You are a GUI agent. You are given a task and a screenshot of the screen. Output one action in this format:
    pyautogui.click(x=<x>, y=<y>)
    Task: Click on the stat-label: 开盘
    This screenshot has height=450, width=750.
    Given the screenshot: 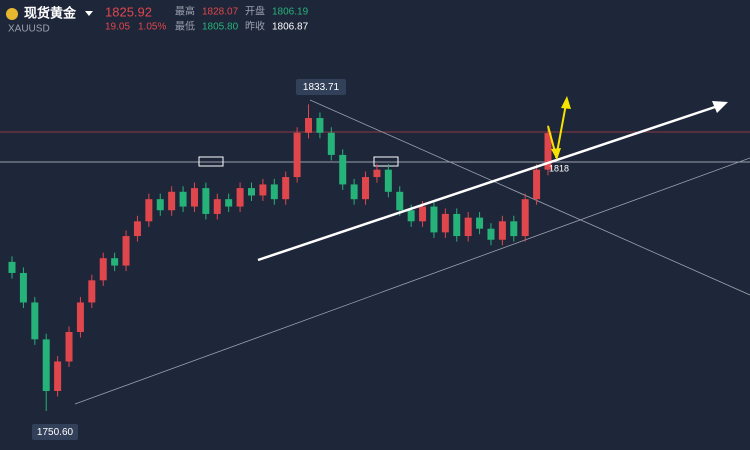 What is the action you would take?
    pyautogui.click(x=255, y=11)
    